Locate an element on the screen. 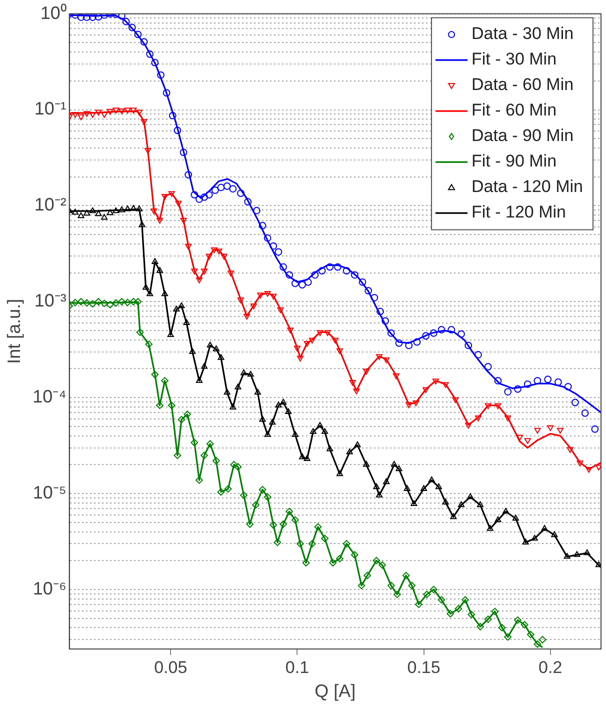 The image size is (606, 707). y-tick-label: 10⁻² is located at coordinates (50, 204).